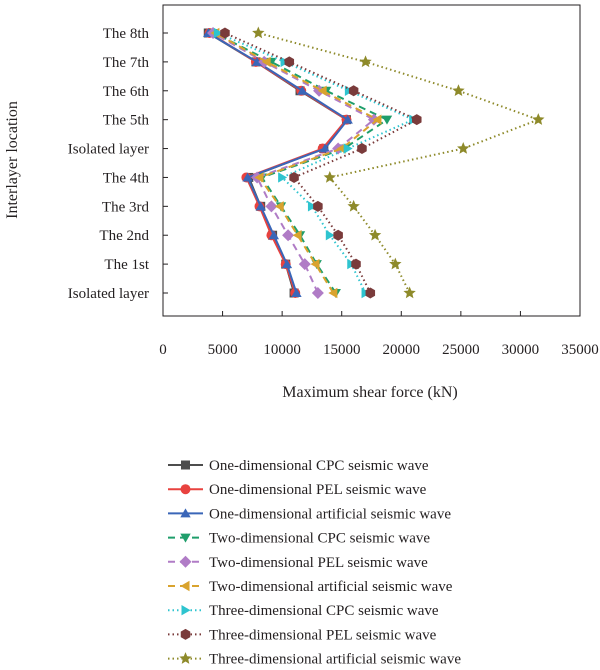 Image resolution: width=600 pixels, height=670 pixels. I want to click on x-tick-label: 15000, so click(342, 350).